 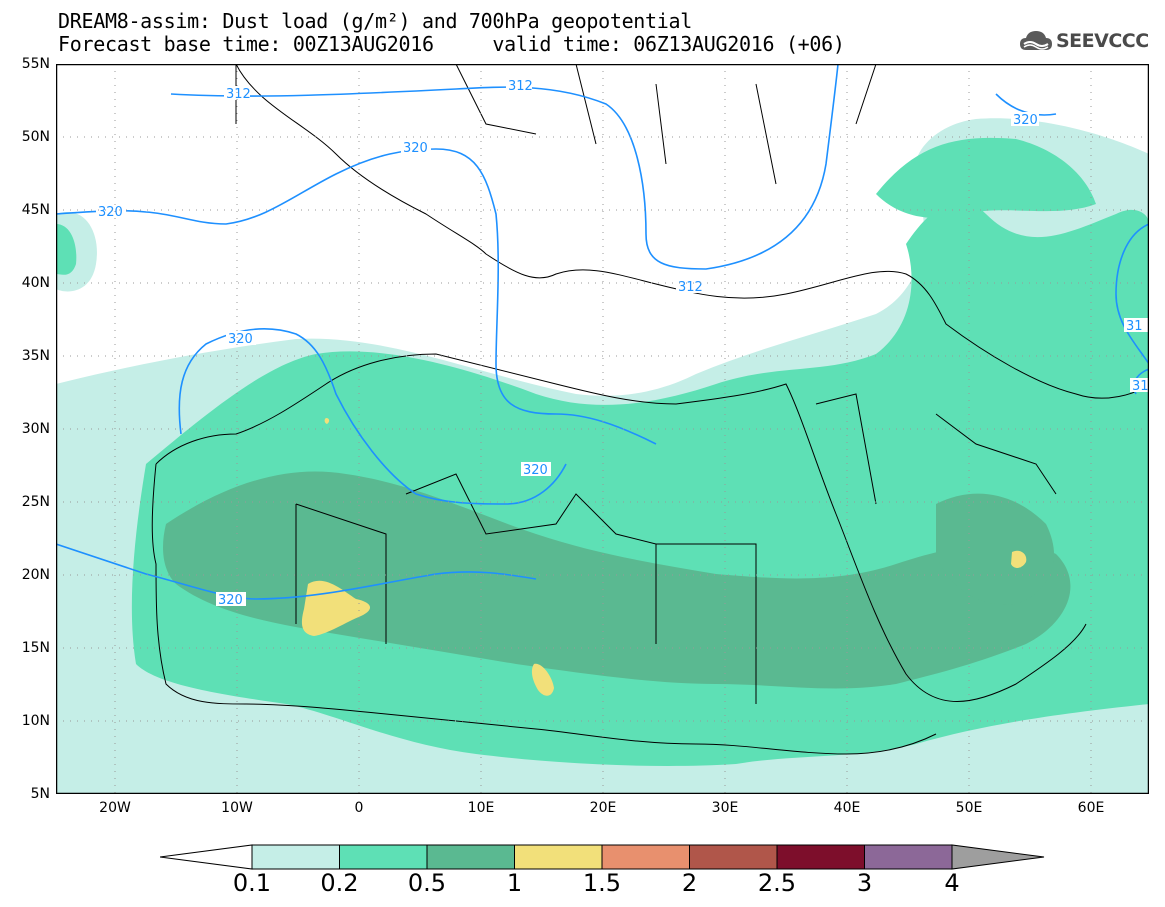 What do you see at coordinates (35, 575) in the screenshot?
I see `lat-label: 20N` at bounding box center [35, 575].